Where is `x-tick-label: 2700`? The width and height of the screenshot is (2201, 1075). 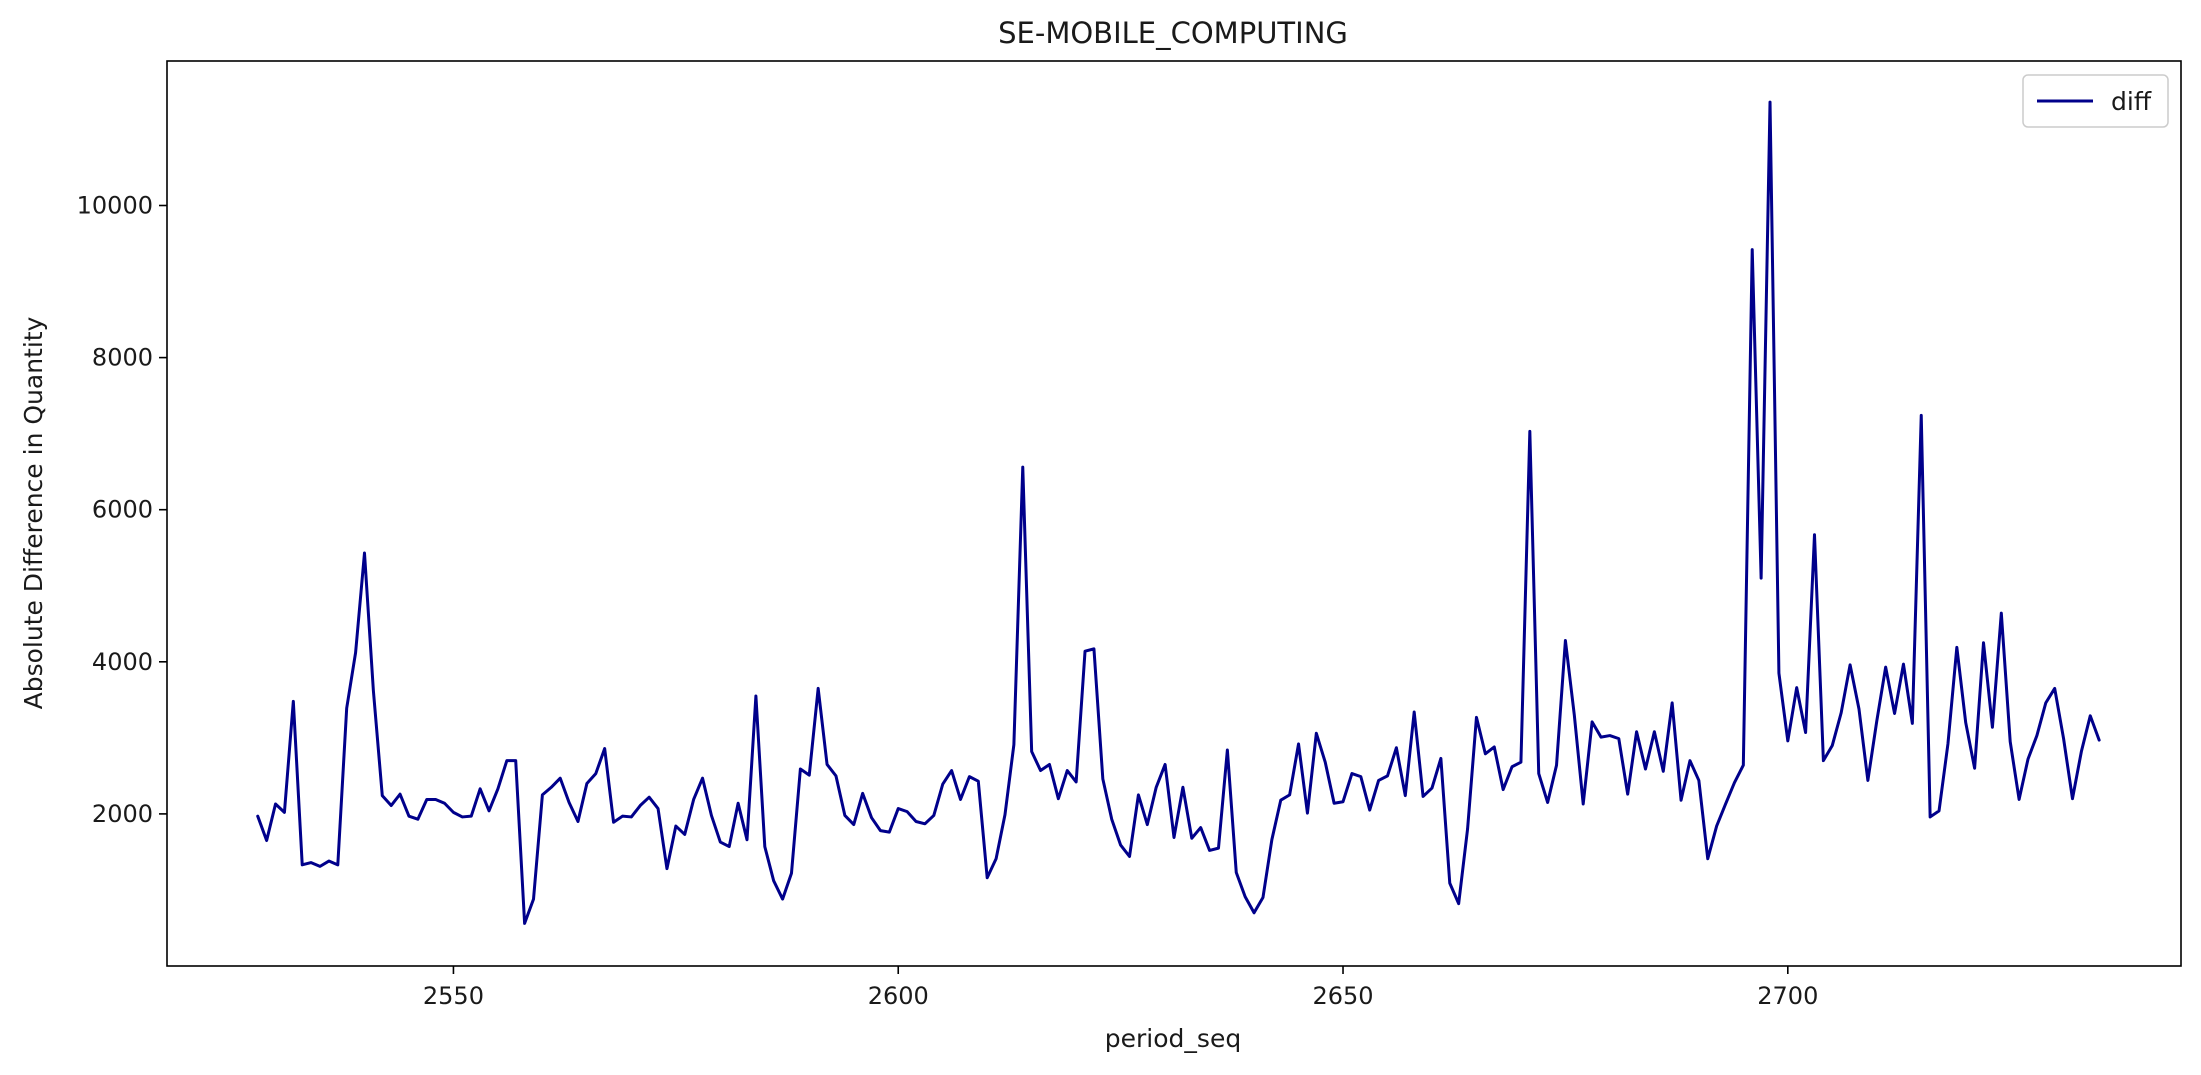 x-tick-label: 2700 is located at coordinates (1787, 996).